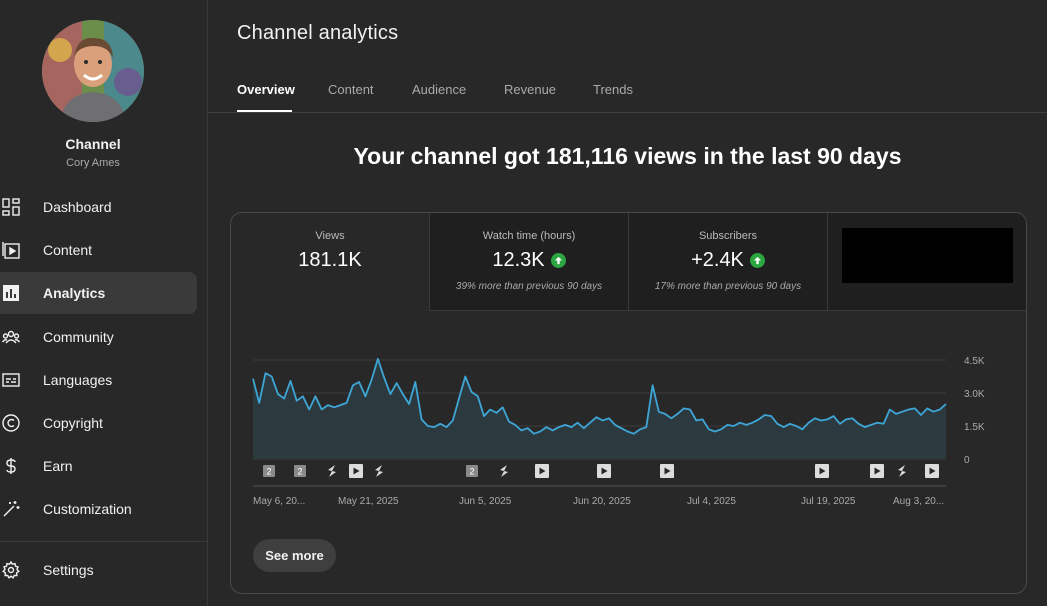 The width and height of the screenshot is (1047, 606). What do you see at coordinates (98, 250) in the screenshot?
I see `sidebar-item-content: Content` at bounding box center [98, 250].